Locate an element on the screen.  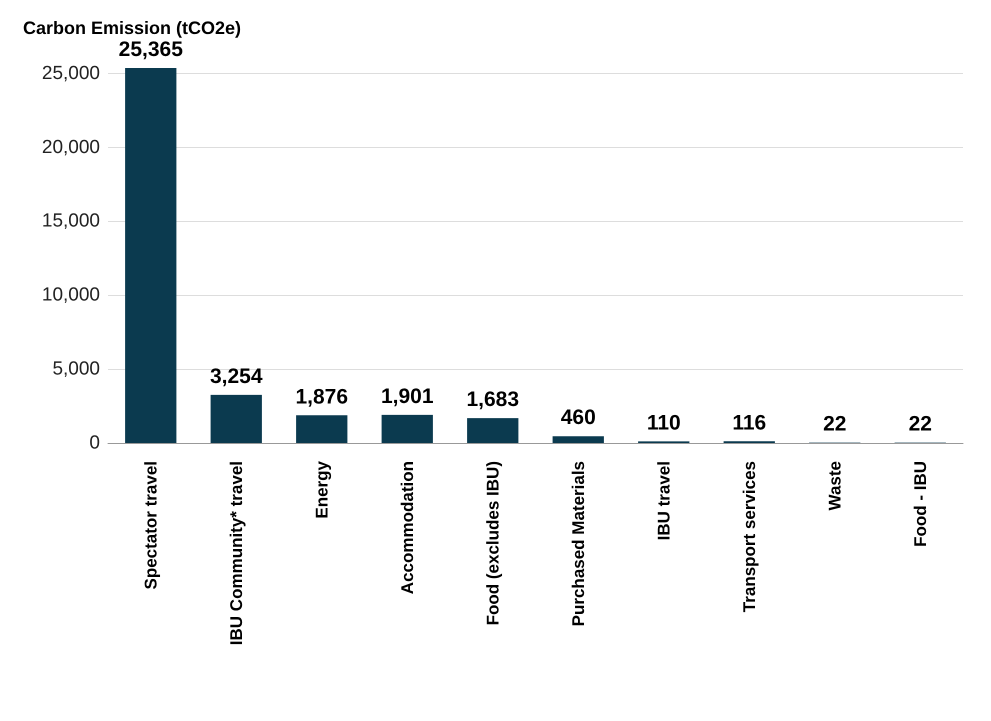
x-tick-label: IBU travel is located at coordinates (664, 500).